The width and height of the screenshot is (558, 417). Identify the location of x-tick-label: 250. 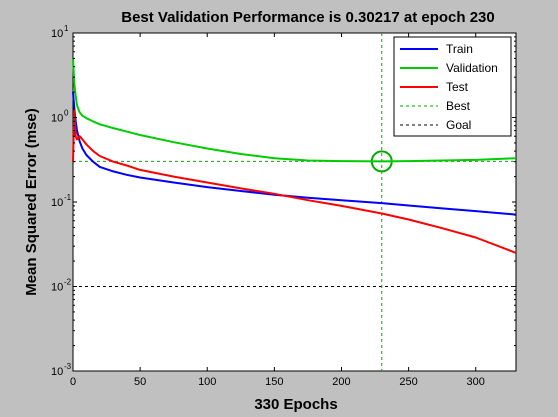
(408, 382).